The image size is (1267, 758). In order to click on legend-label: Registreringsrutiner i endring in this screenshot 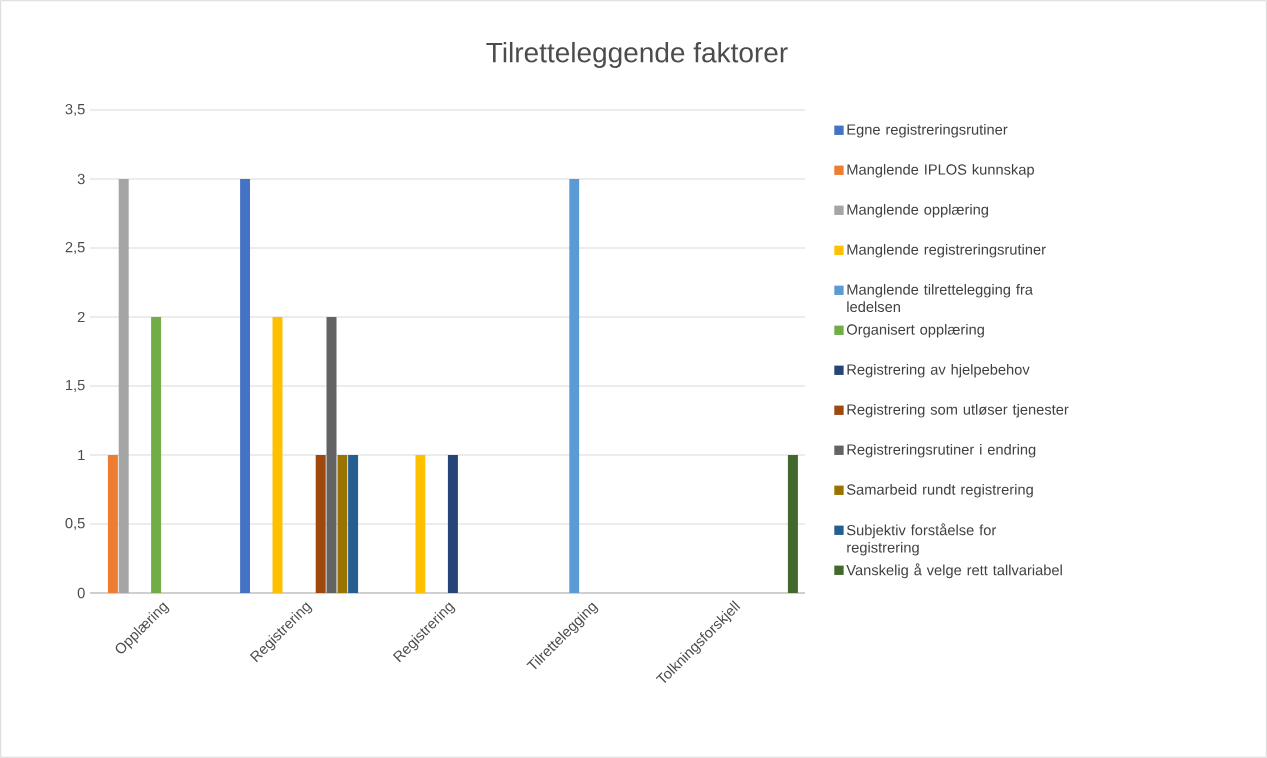, I will do `click(941, 450)`.